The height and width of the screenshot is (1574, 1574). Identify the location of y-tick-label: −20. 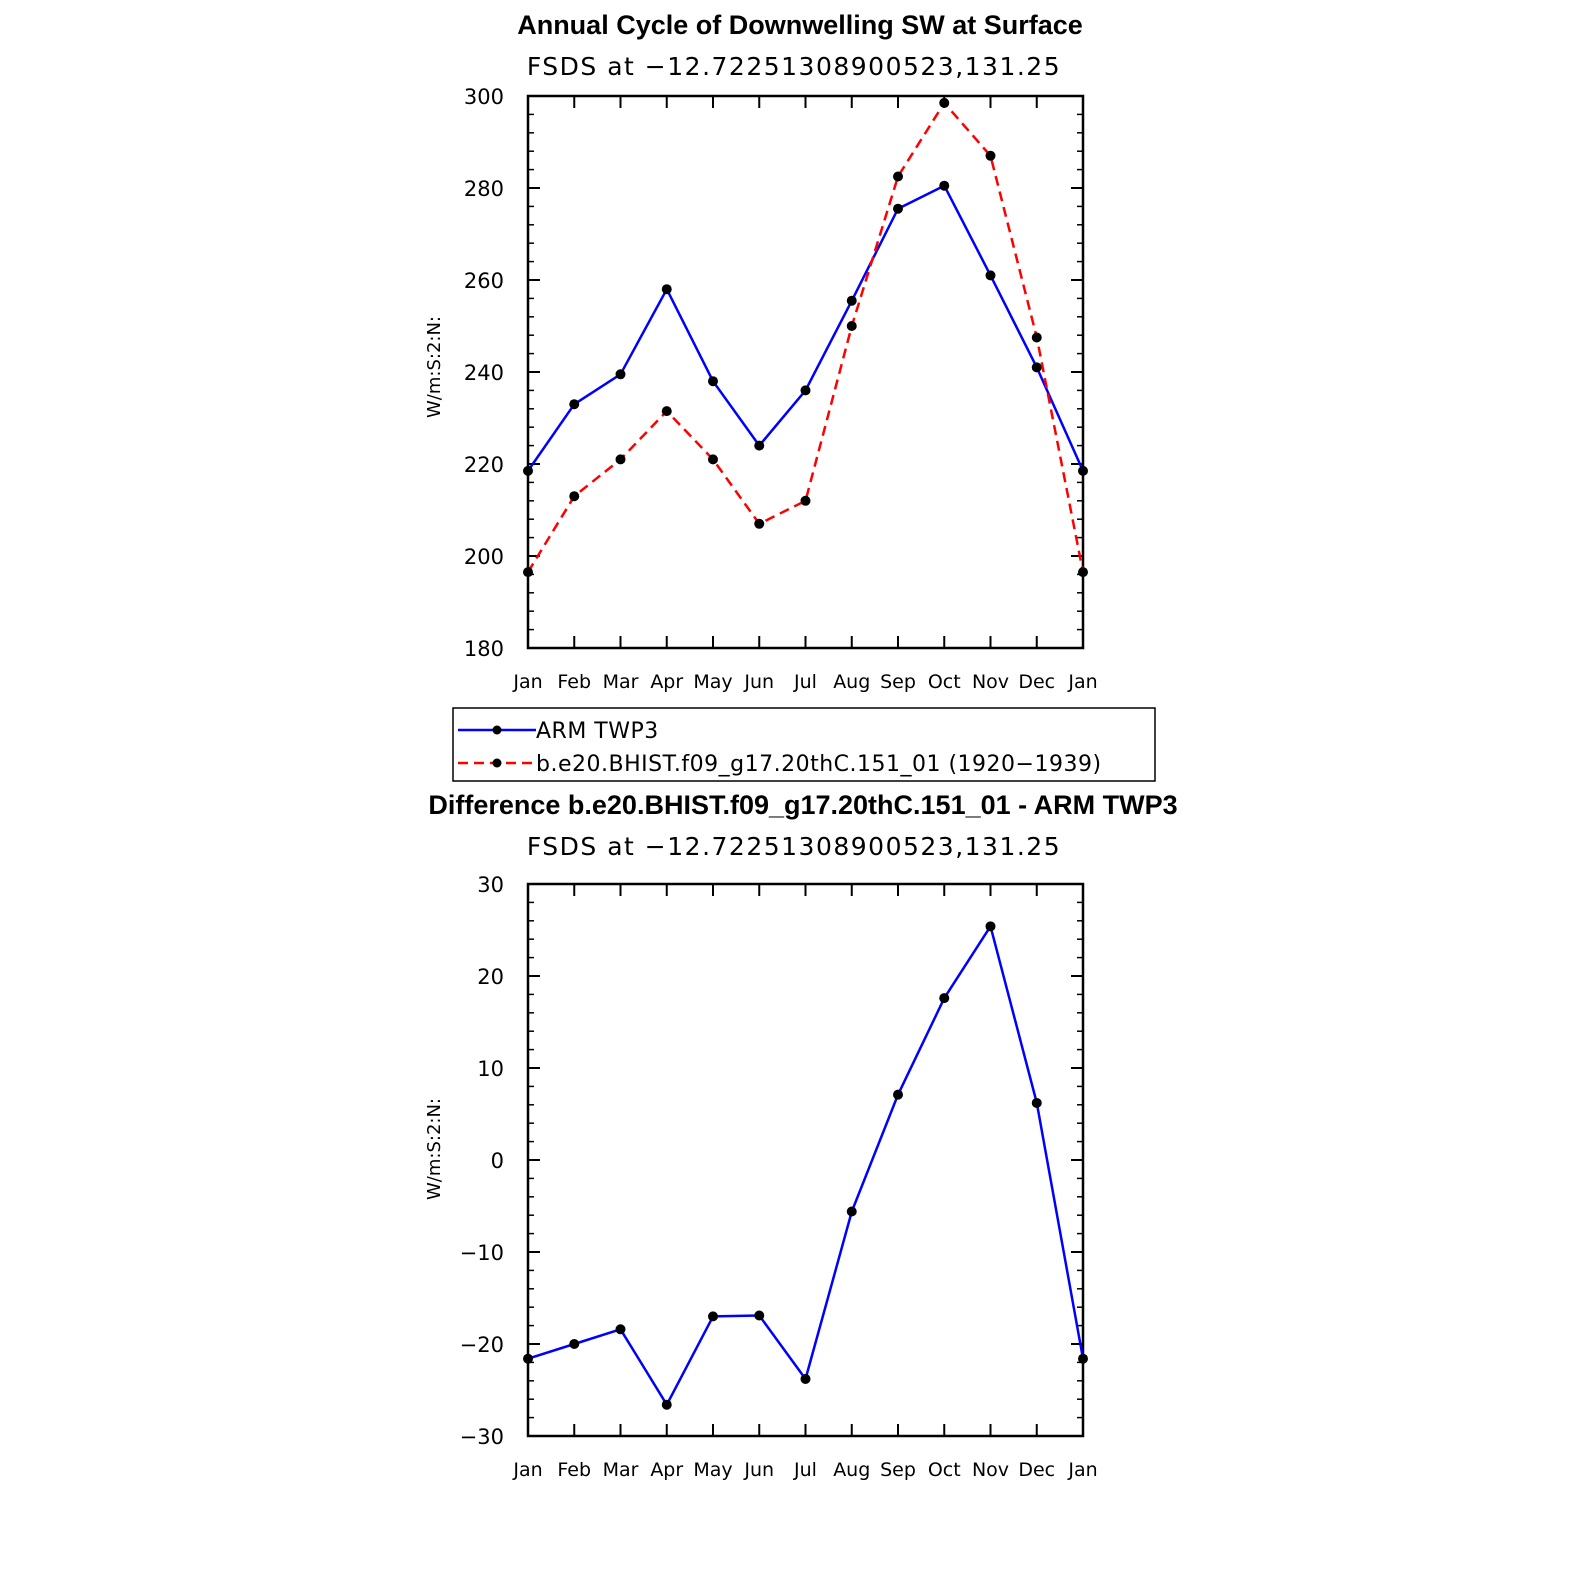
(482, 1345).